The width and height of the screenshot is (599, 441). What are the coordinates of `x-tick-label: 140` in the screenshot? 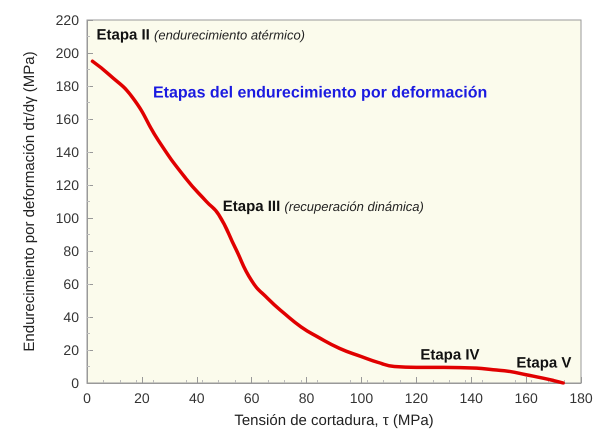 It's located at (472, 398).